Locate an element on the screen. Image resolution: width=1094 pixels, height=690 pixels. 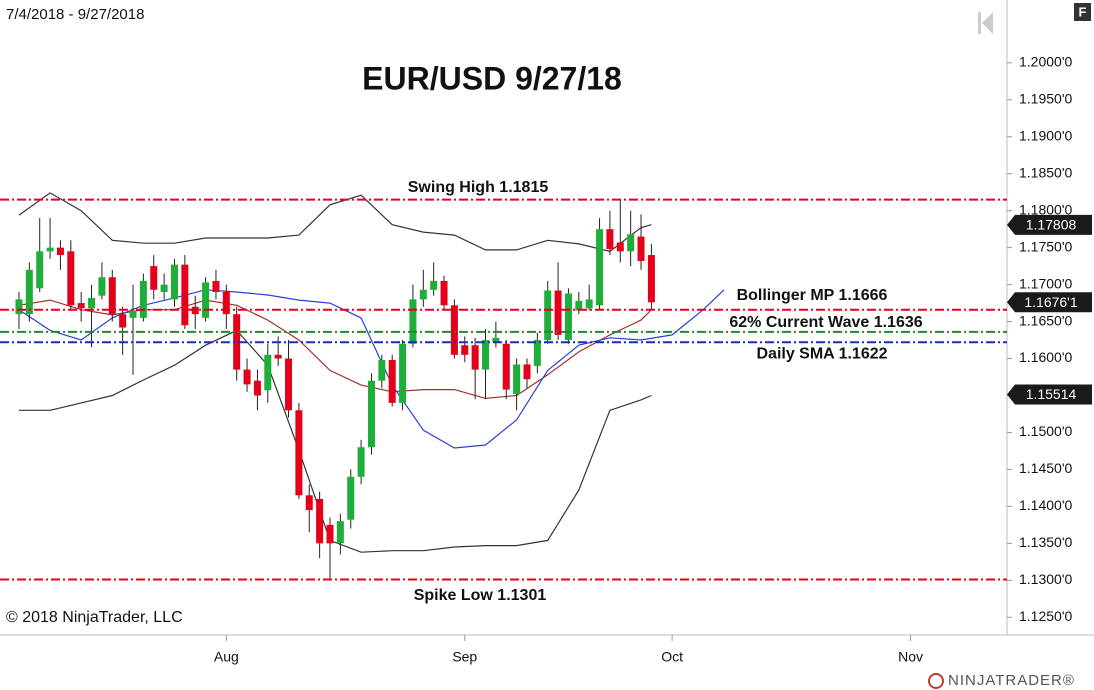
chart-title: EUR/USD 9/27/18 is located at coordinates (492, 78).